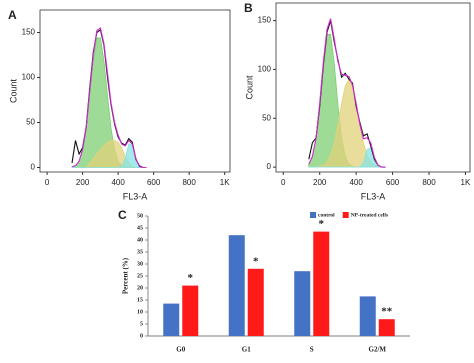  Describe the element at coordinates (140, 276) in the screenshot. I see `y-tick-label: 25` at that location.